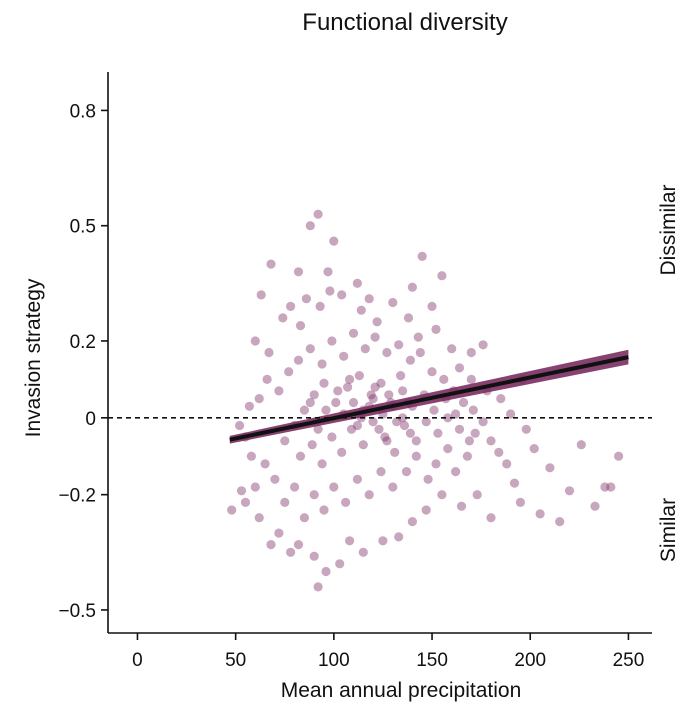 The image size is (695, 707). What do you see at coordinates (629, 660) in the screenshot?
I see `x-tick-label: 250` at bounding box center [629, 660].